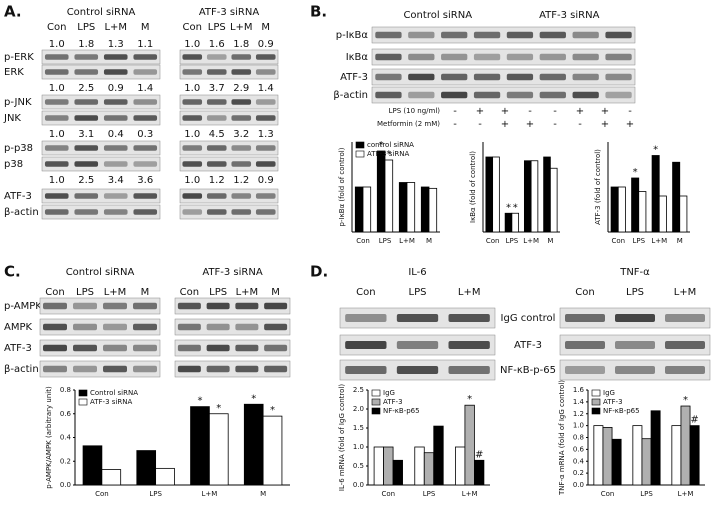 This screenshot has height=505, width=713. I want to click on row-label: p-IκBα, so click(352, 35).